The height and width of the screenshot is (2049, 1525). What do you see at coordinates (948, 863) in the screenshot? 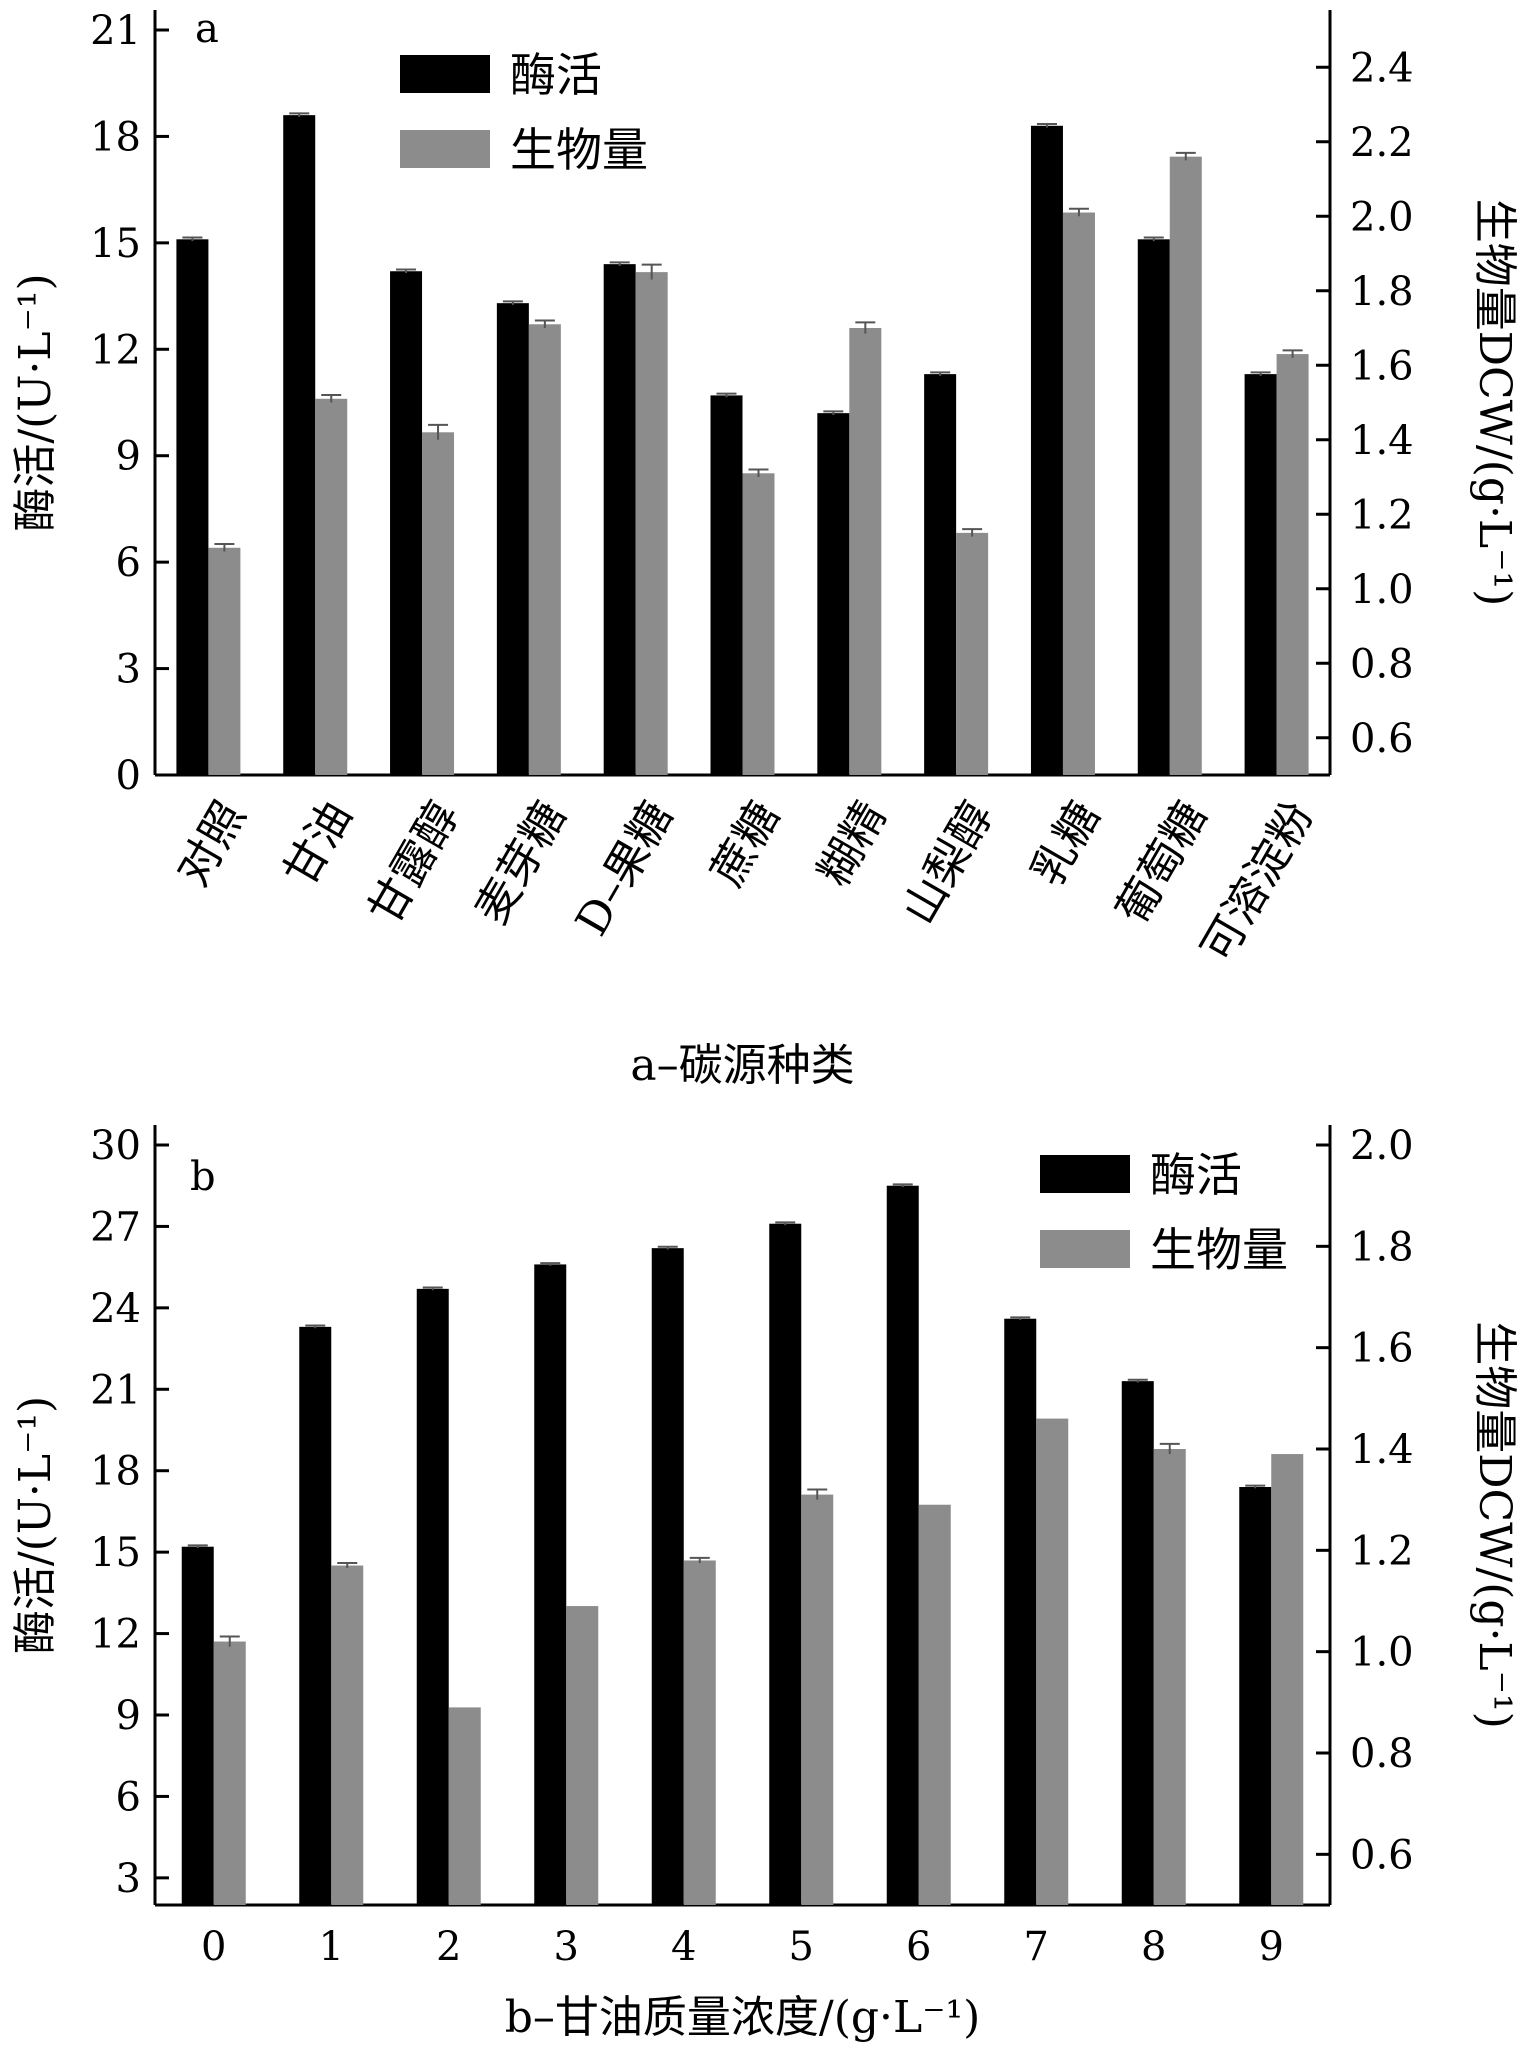
I see `x-category-label: 山梨醇` at bounding box center [948, 863].